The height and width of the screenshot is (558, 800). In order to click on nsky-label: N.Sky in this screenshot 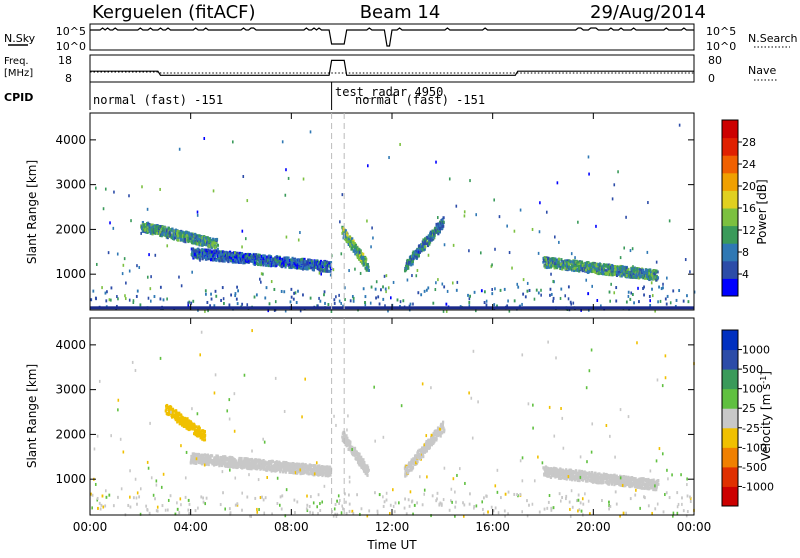, I will do `click(20, 38)`.